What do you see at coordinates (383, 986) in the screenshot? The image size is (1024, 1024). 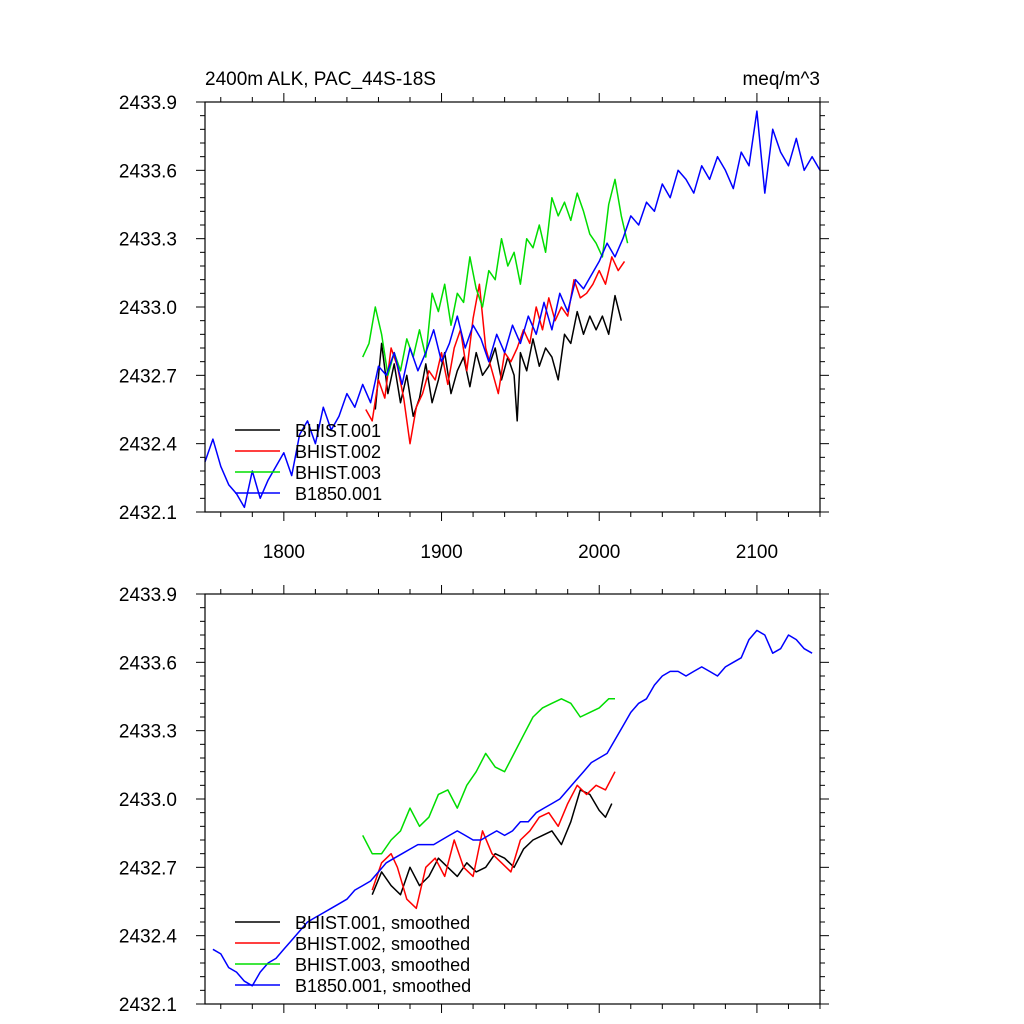 I see `legend-label-4: B1850.001, smoothed` at bounding box center [383, 986].